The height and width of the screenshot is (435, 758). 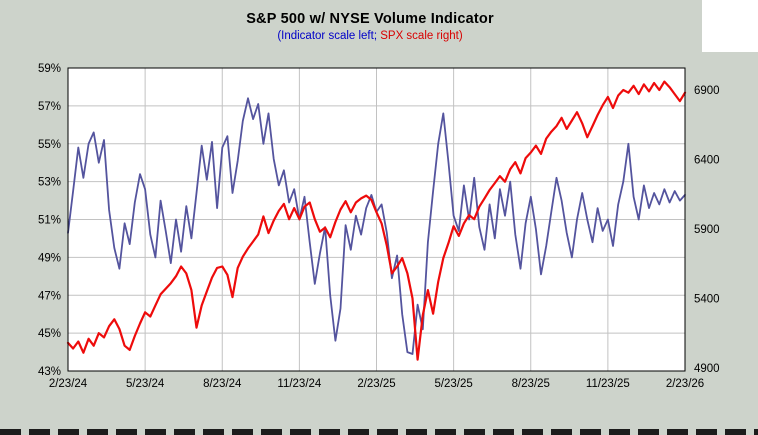 I want to click on left-axis-tick-label: 53%, so click(x=49, y=183).